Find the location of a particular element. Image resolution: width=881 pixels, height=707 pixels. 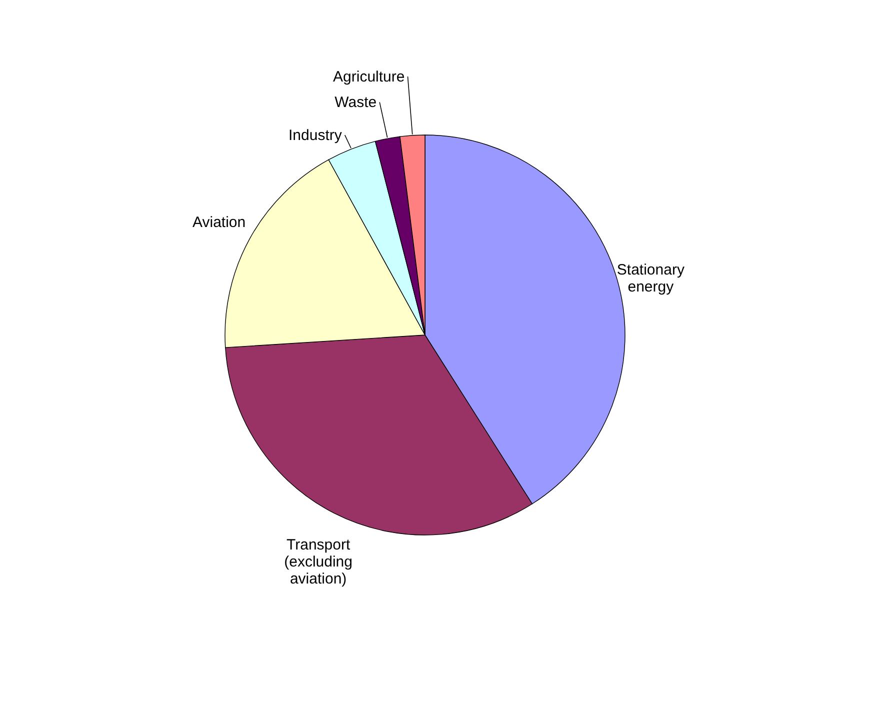

slice-label: Stationary energy is located at coordinates (650, 278).